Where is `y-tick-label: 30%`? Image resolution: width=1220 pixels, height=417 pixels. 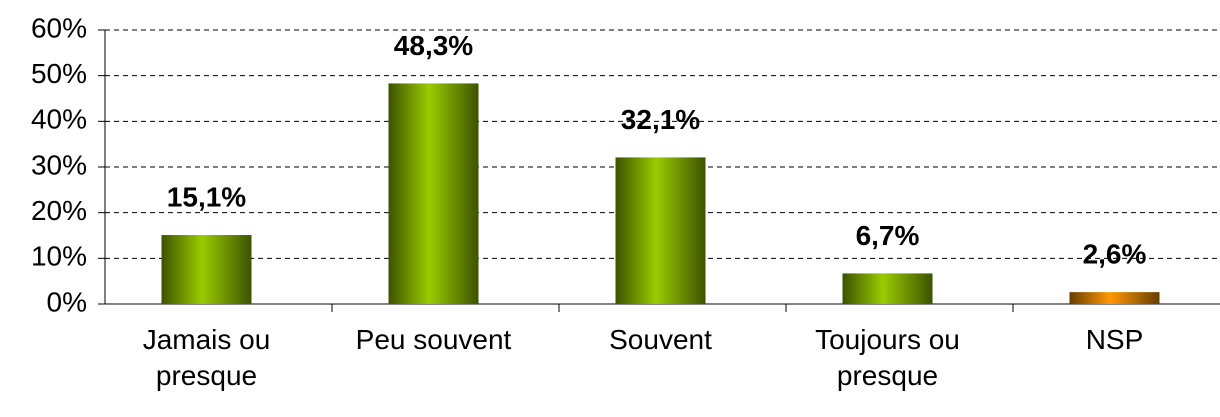
y-tick-label: 30% is located at coordinates (59, 164).